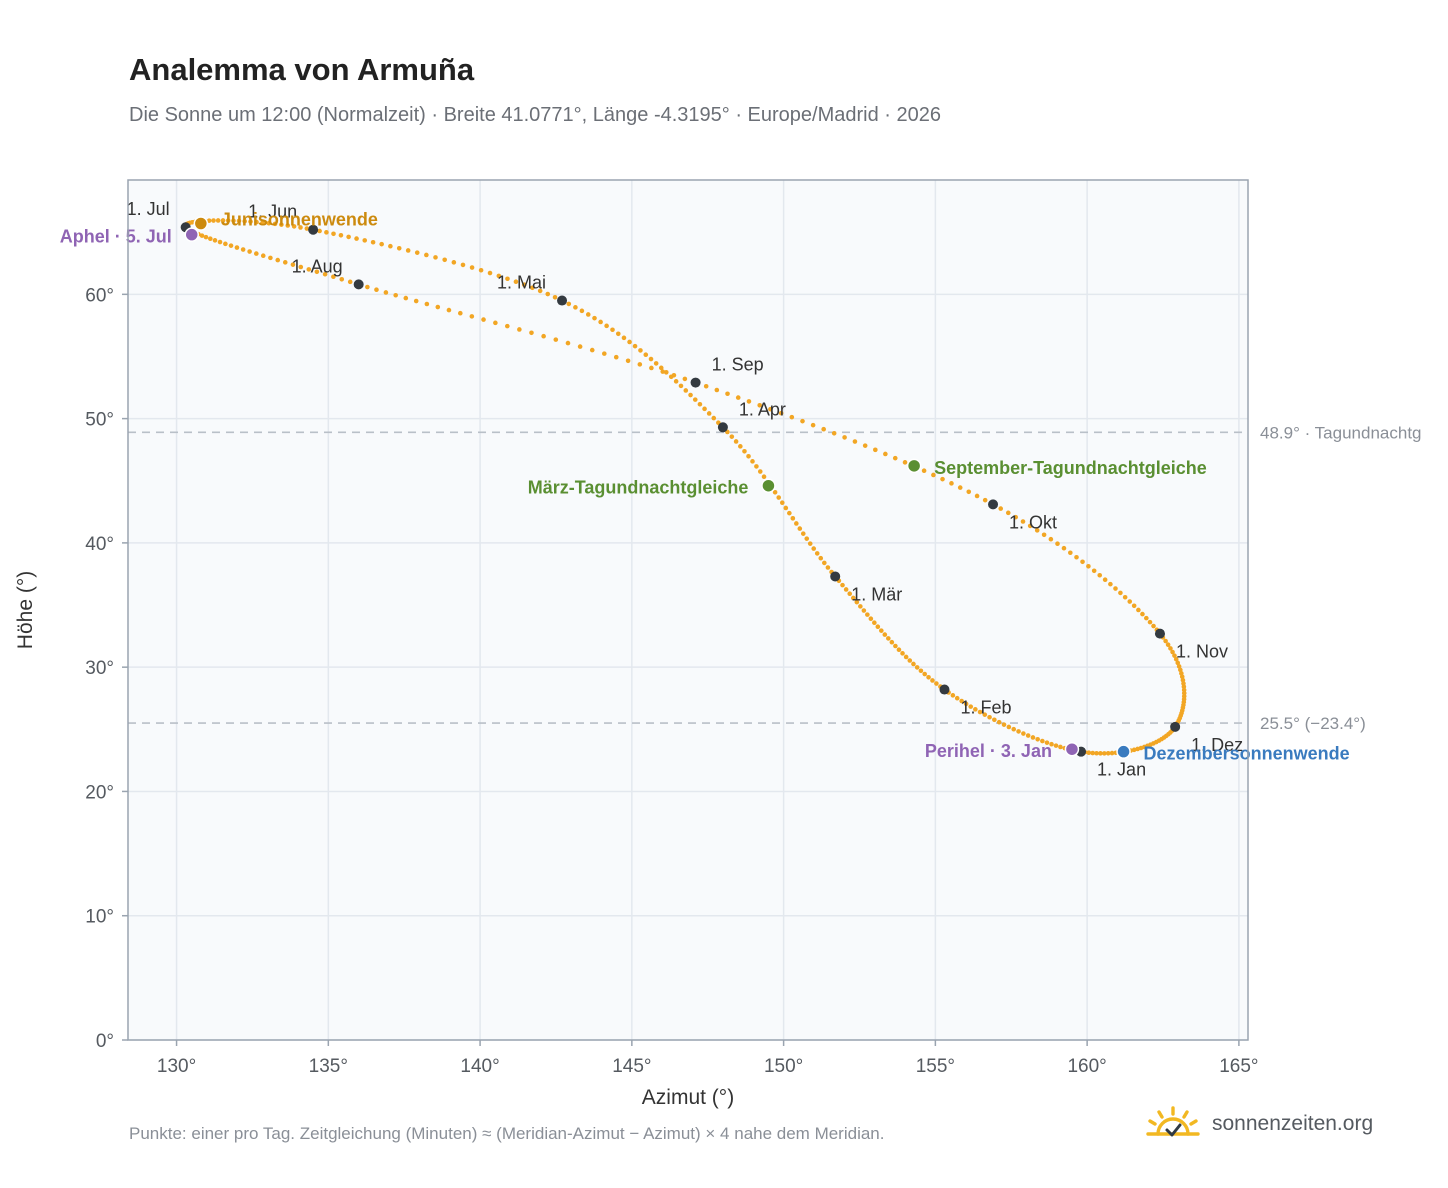 The height and width of the screenshot is (1188, 1448). Describe the element at coordinates (1259, 1124) in the screenshot. I see `brand-logo: sonnenzeiten.org` at that location.